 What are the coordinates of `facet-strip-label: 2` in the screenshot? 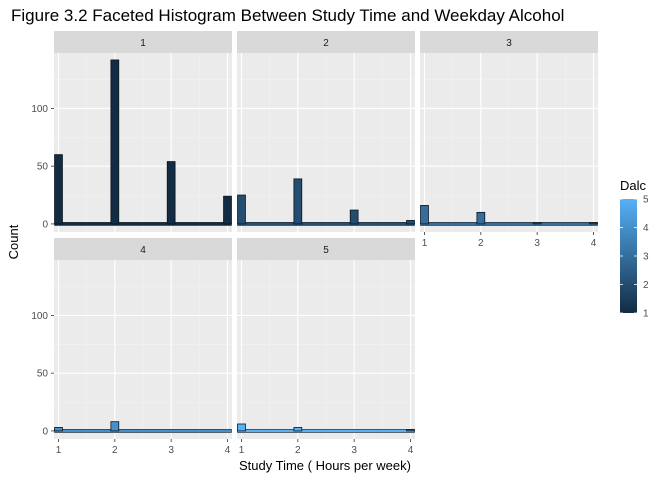 It's located at (326, 43).